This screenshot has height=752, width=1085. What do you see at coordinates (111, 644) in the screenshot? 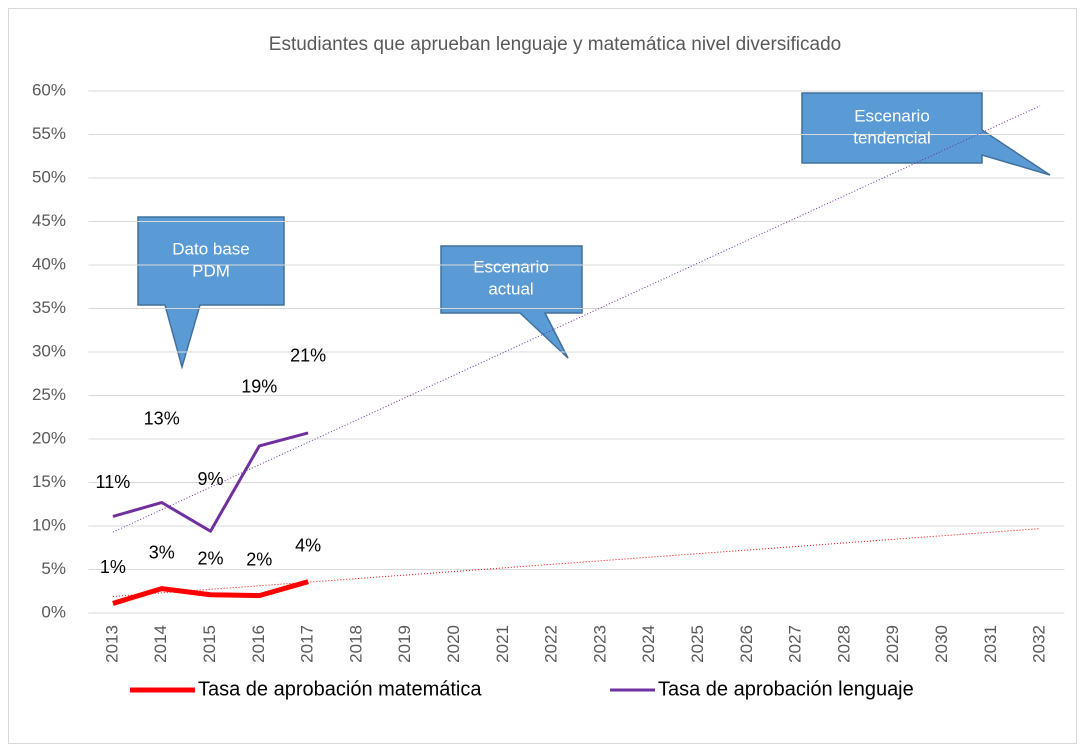
I see `x-tick-label: 2013` at bounding box center [111, 644].